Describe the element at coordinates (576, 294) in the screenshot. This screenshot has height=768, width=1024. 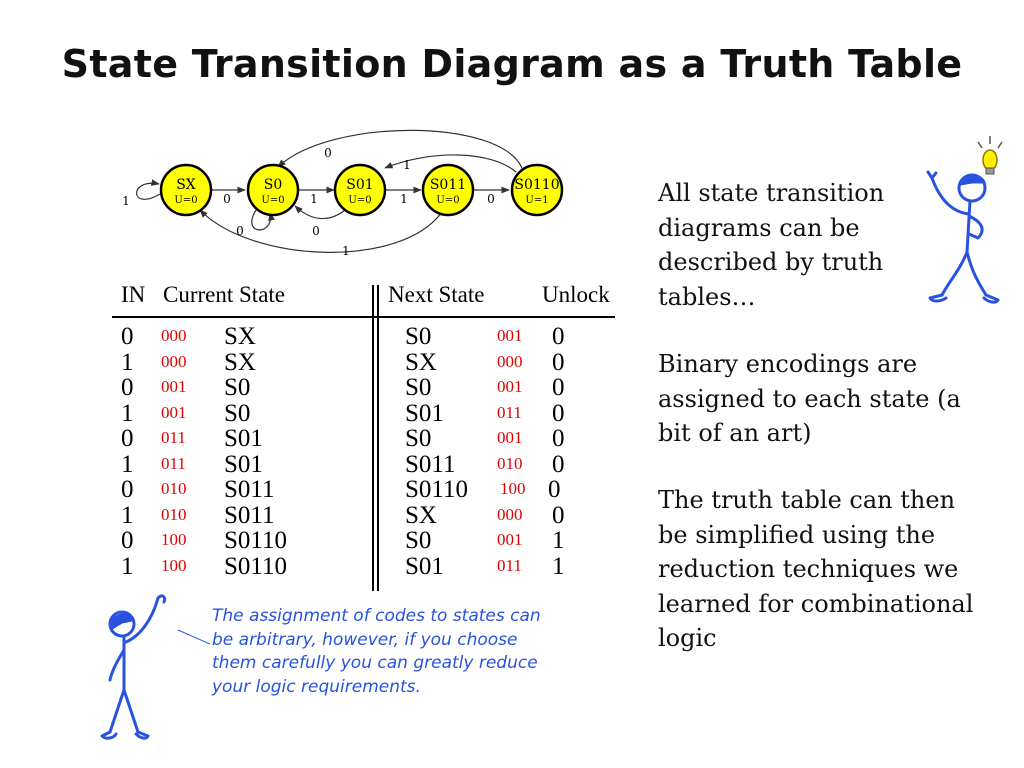
I see `header-unlock: Unlock` at that location.